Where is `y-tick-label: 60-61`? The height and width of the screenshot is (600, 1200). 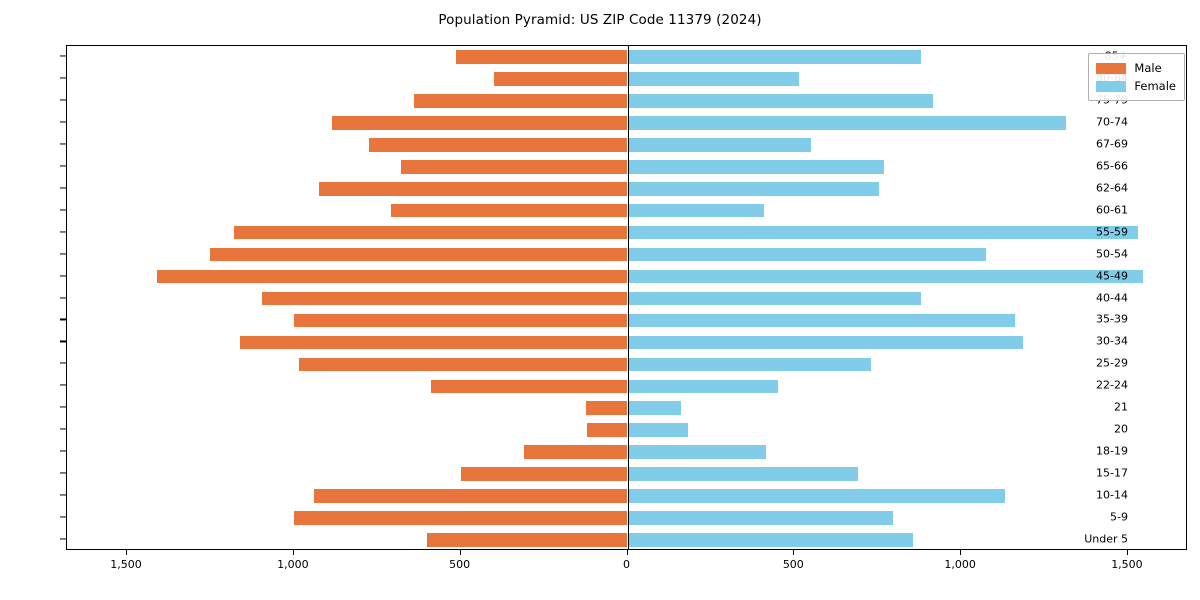
y-tick-label: 60-61 is located at coordinates (1112, 210).